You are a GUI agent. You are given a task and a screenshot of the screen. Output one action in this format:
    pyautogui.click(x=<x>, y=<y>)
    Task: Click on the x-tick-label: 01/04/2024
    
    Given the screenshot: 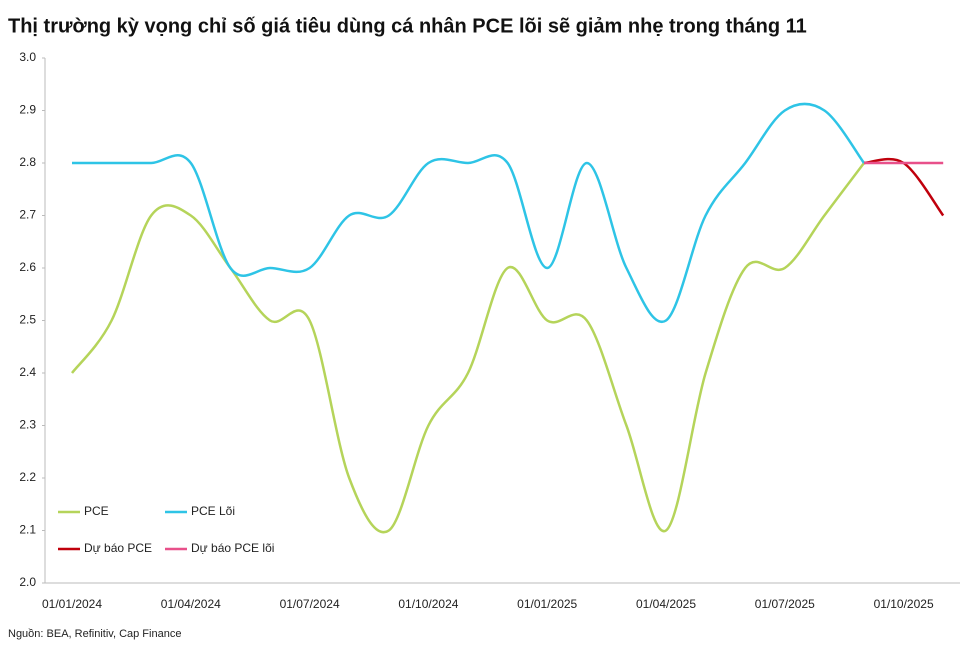 What is the action you would take?
    pyautogui.click(x=191, y=604)
    